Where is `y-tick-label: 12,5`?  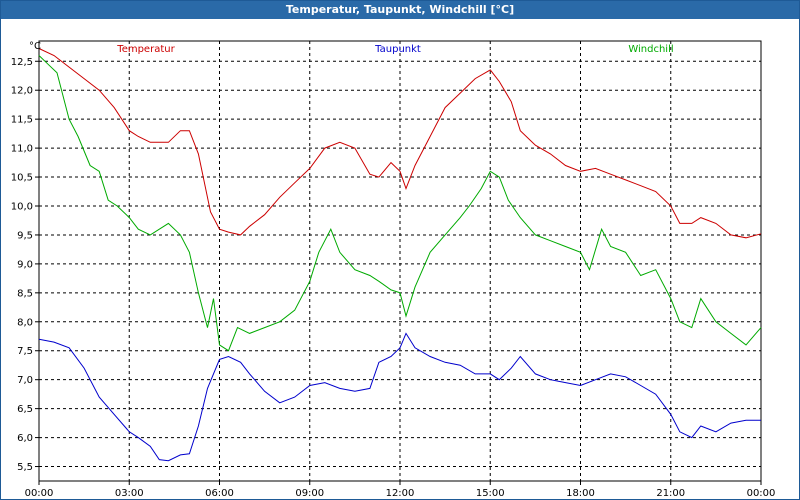
y-tick-label: 12,5 is located at coordinates (22, 62).